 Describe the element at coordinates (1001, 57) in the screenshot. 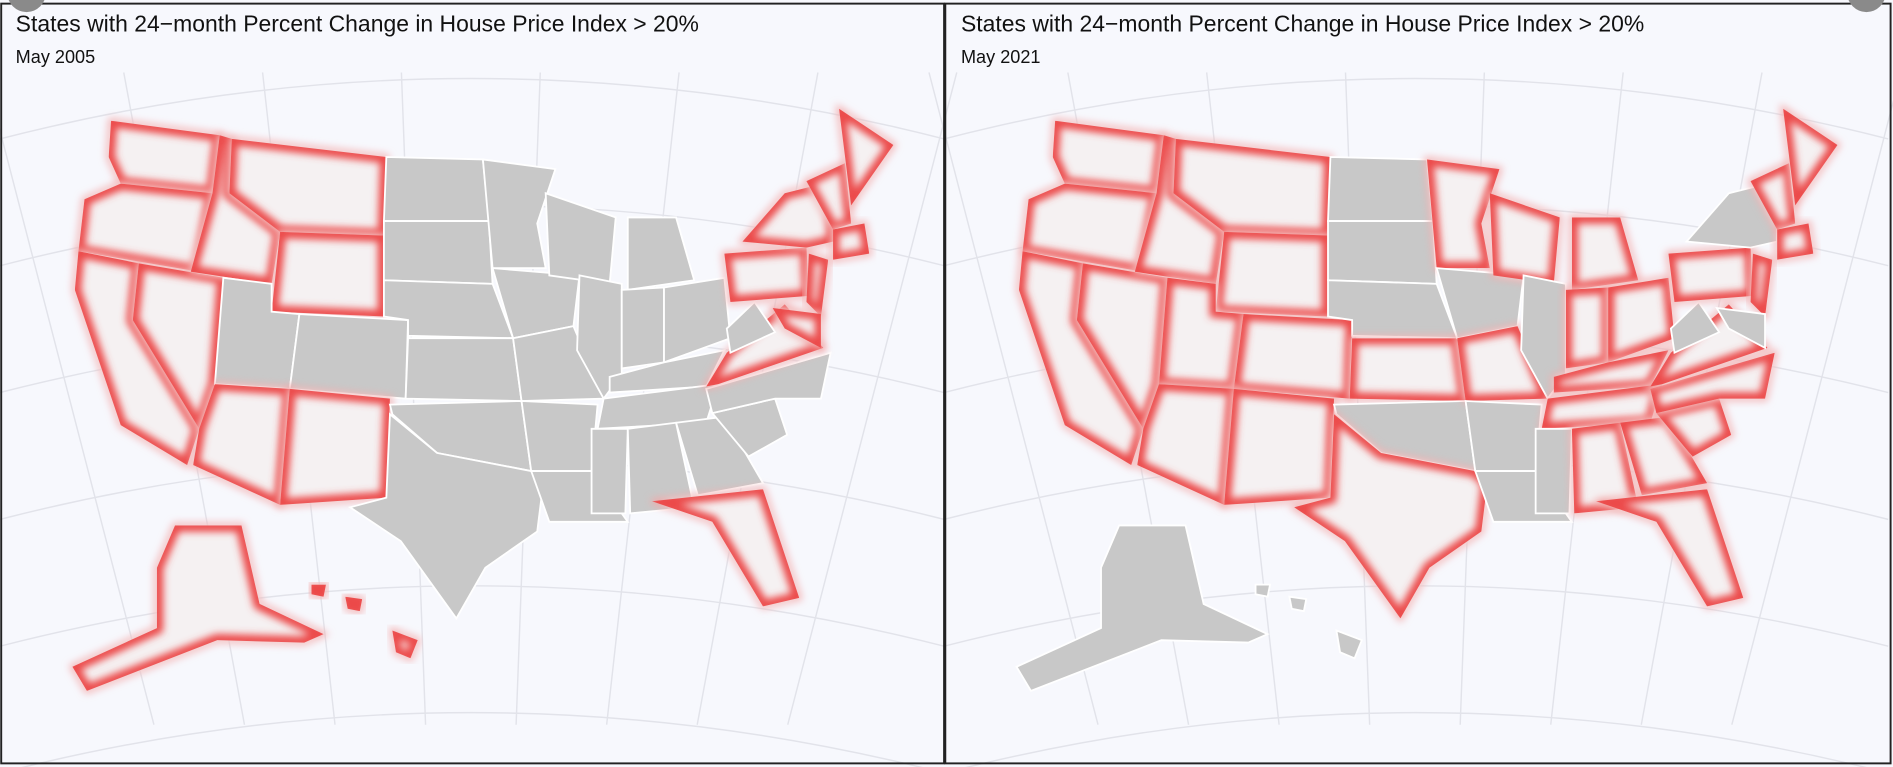

I see `panel-subtitle: May 2021` at that location.